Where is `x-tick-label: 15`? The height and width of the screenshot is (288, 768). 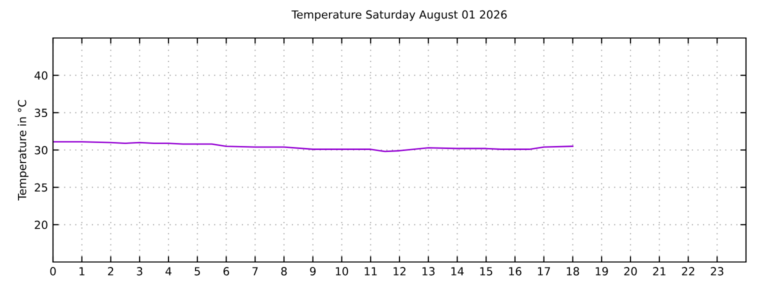 x-tick-label: 15 is located at coordinates (486, 271).